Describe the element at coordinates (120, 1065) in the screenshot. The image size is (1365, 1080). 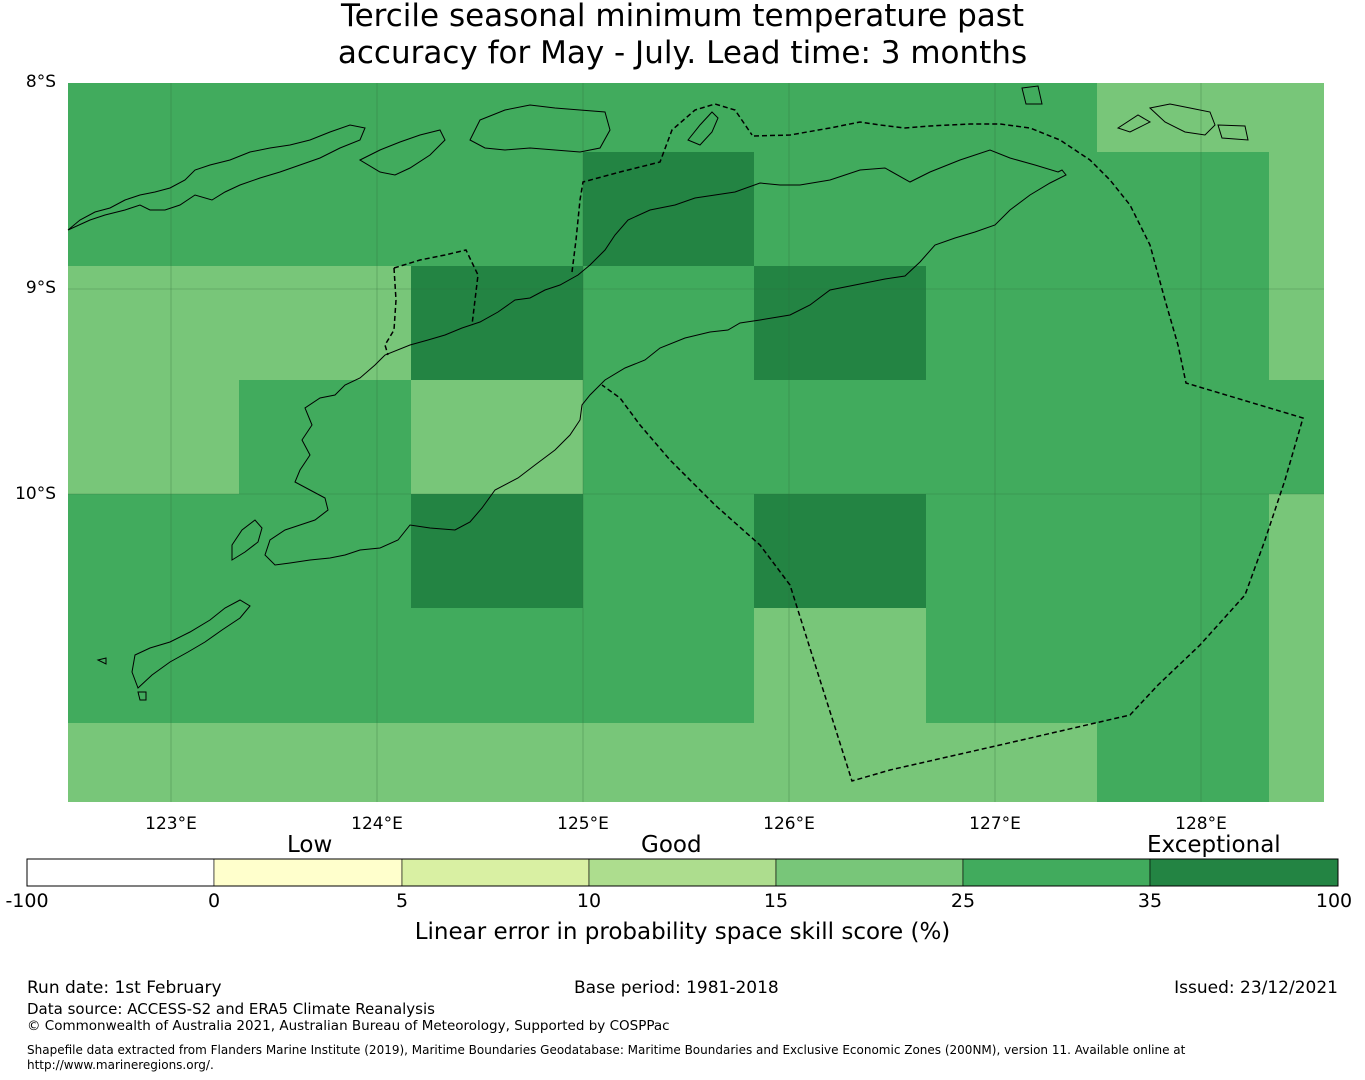
I see `shapefile-credit-line-2: http://www.marineregions.org/.` at that location.